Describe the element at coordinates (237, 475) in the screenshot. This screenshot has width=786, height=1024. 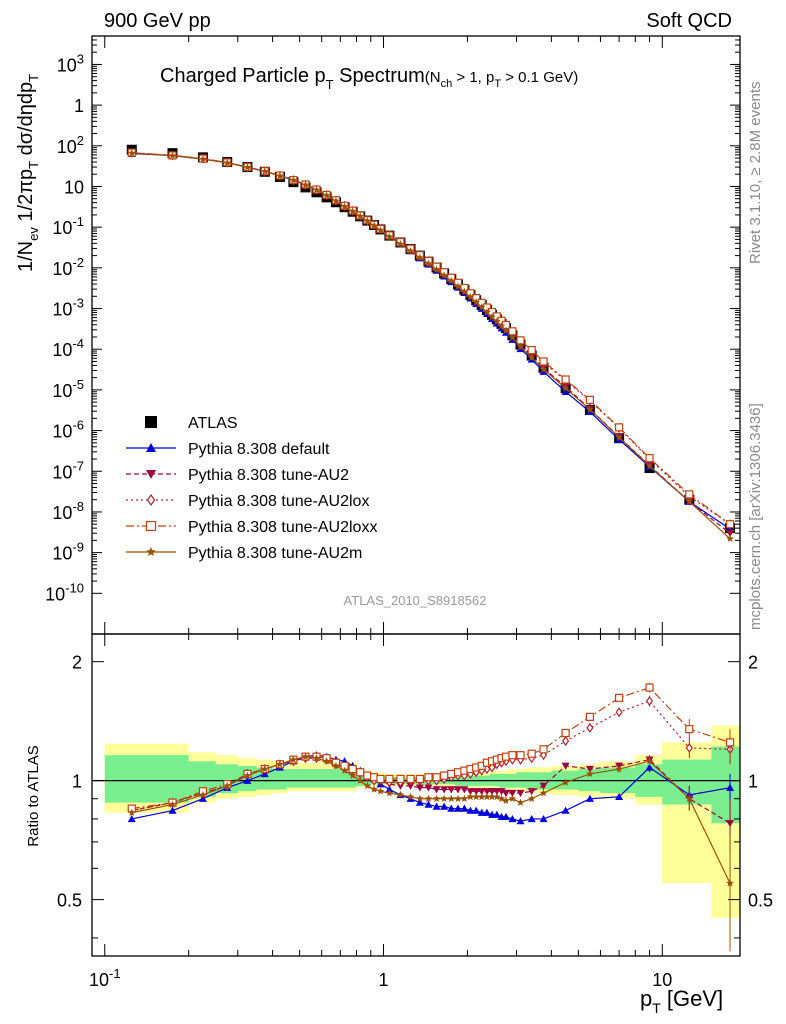
I see `legend-item: Pythia 8.308 tune-AU2` at that location.